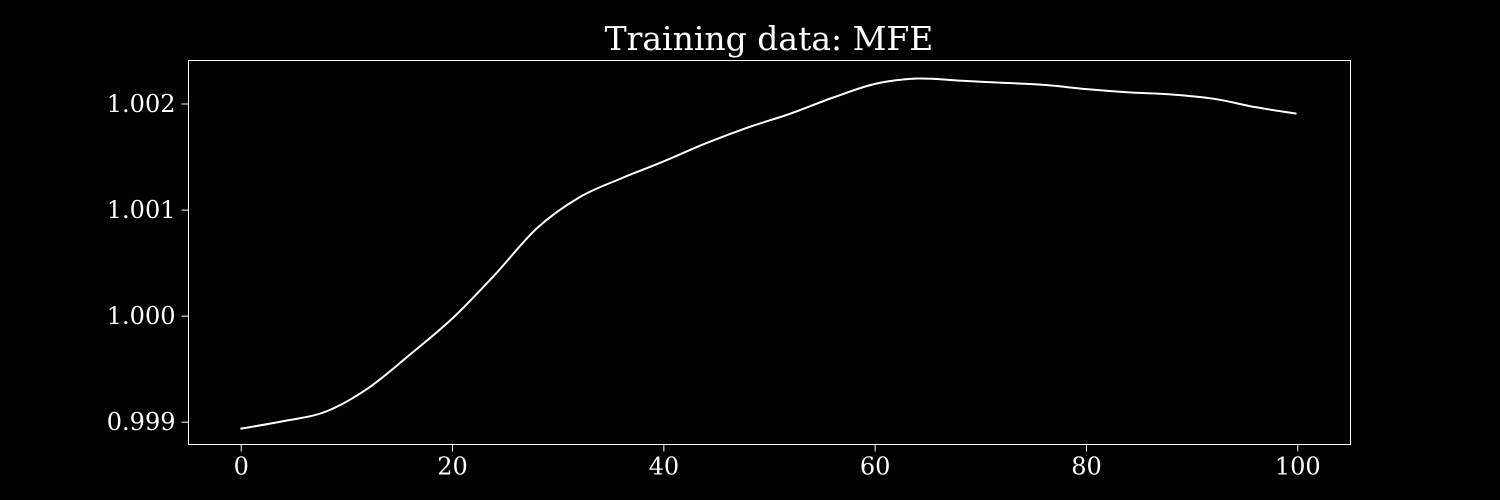  What do you see at coordinates (777, 462) in the screenshot?
I see `x-axis: 0 20 40 60 80 100` at bounding box center [777, 462].